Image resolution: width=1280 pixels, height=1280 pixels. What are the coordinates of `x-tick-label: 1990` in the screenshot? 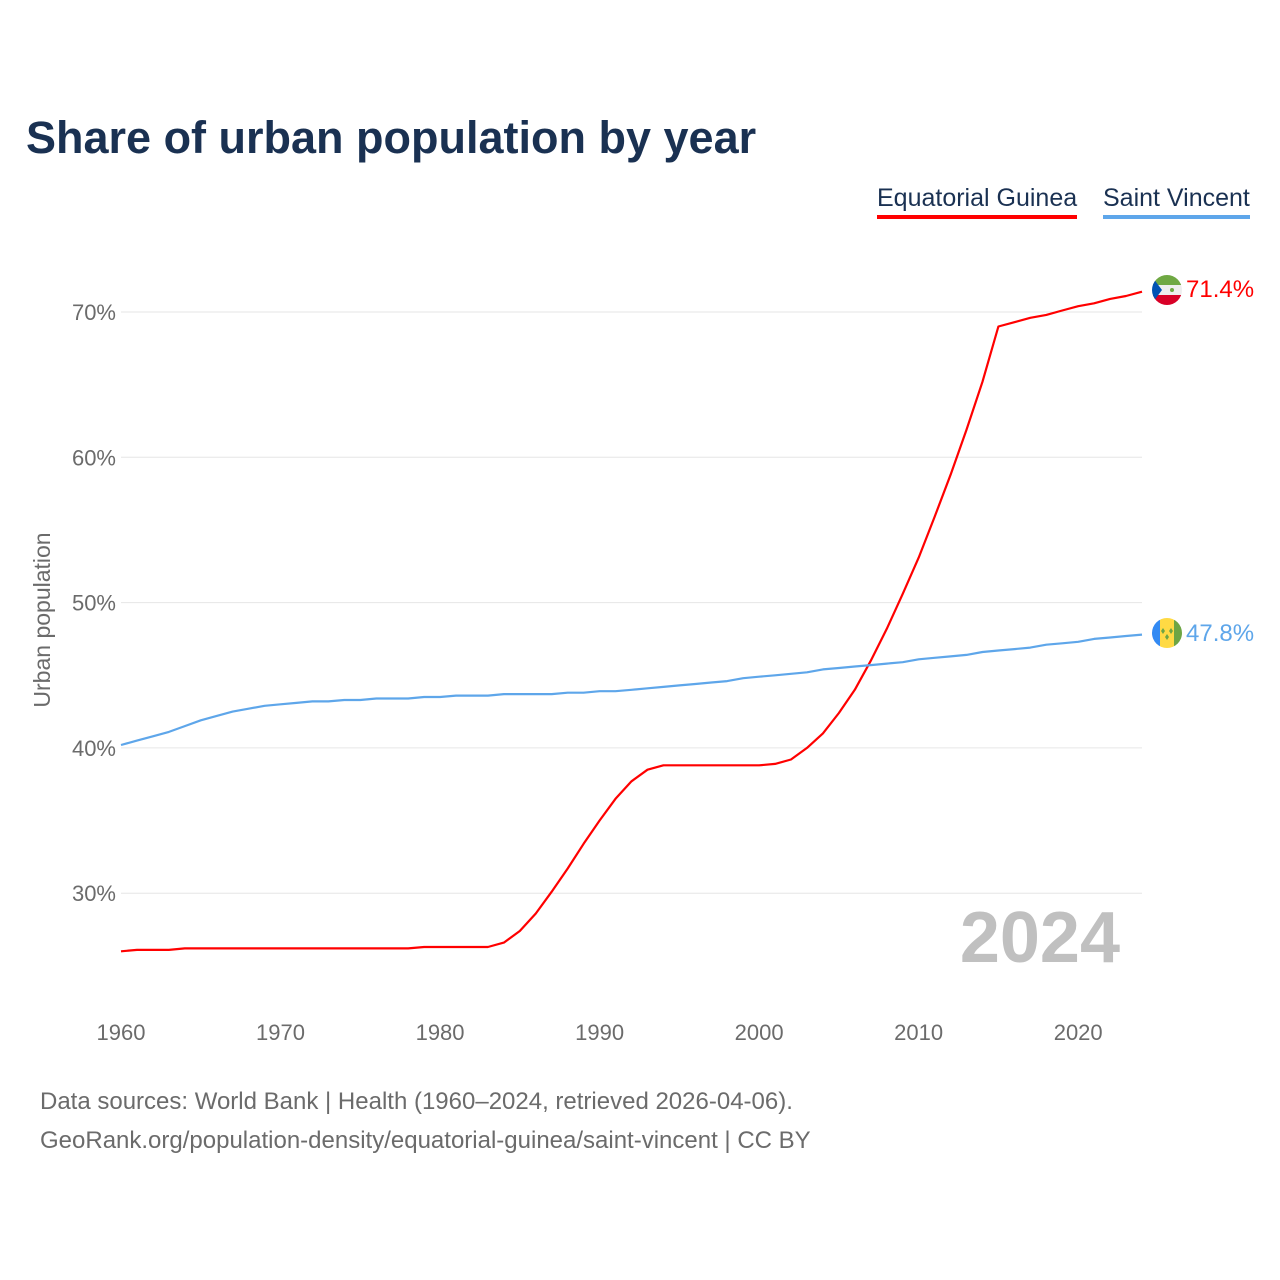 It's located at (599, 1032).